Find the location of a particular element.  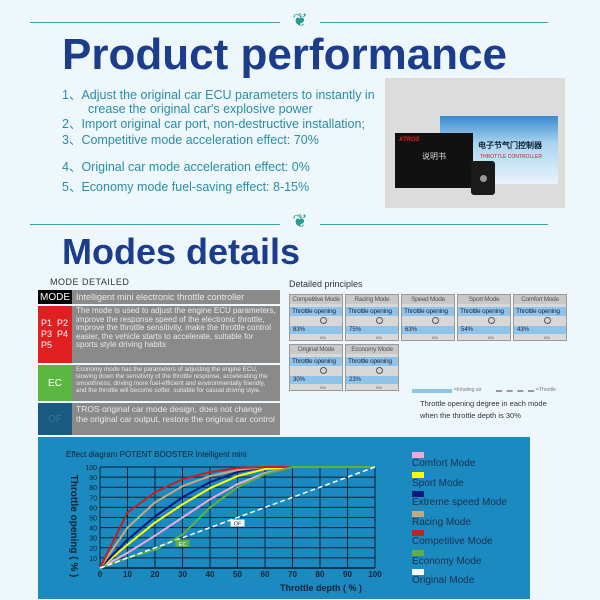

brand-logo: XTROS is located at coordinates (409, 140).